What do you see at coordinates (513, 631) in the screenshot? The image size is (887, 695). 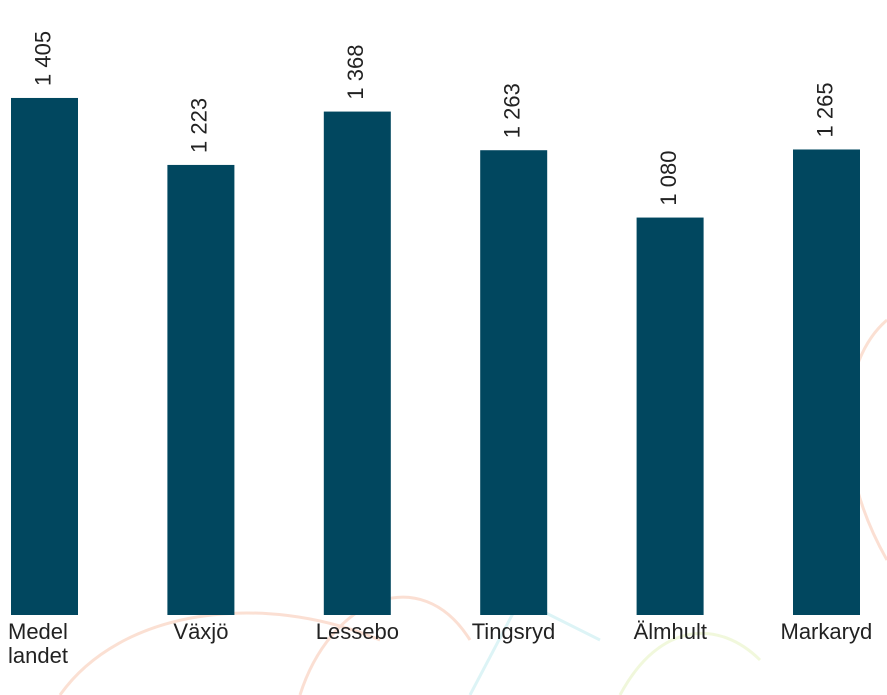 I see `x-tick-label: Tingsryd` at bounding box center [513, 631].